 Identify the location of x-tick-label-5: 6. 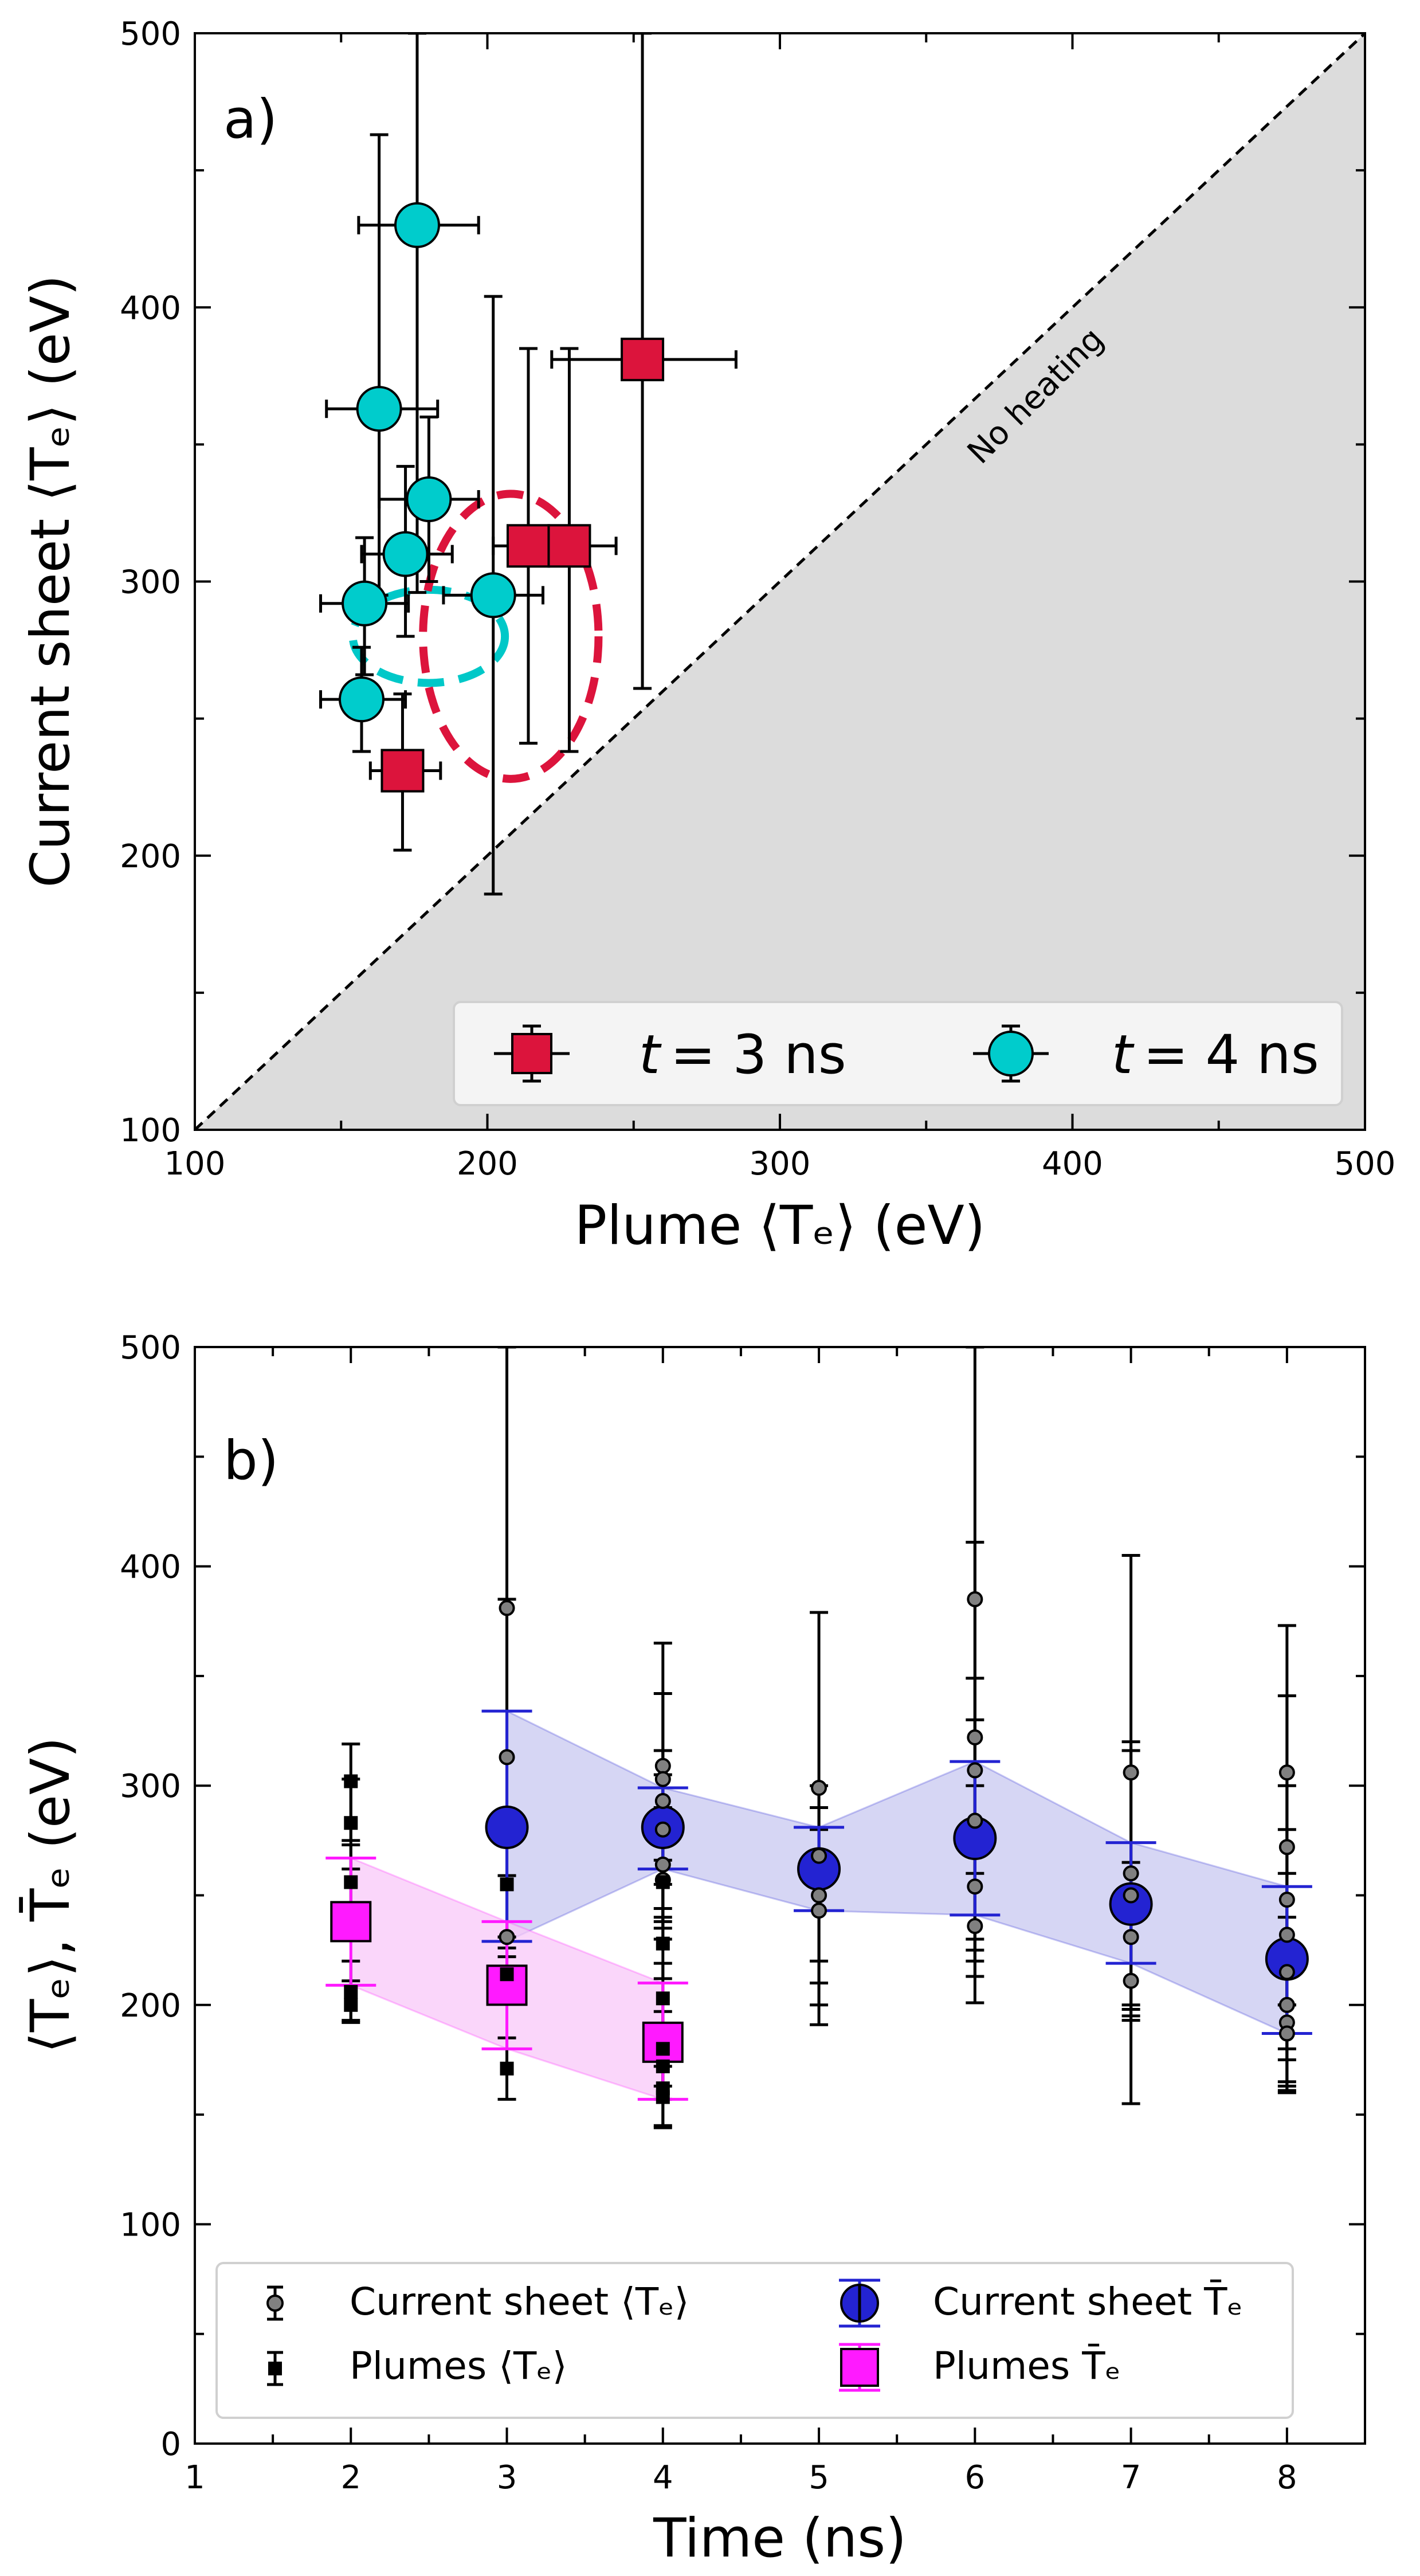
(975, 2477).